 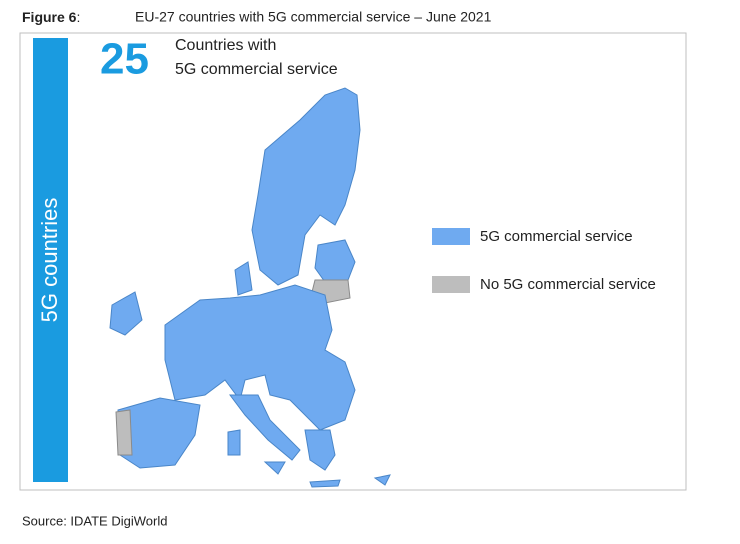 I want to click on side-bar, so click(x=50, y=260).